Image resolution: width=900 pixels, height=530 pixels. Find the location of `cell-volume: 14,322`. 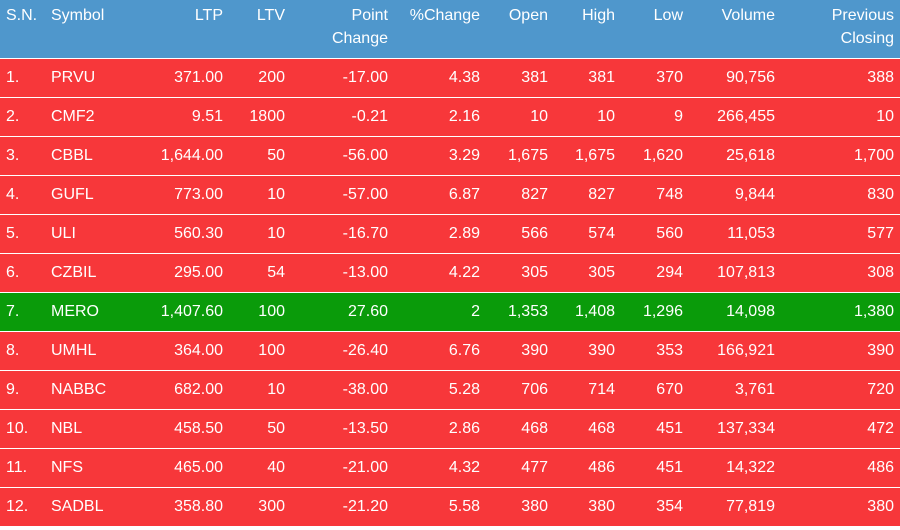

cell-volume: 14,322 is located at coordinates (735, 468).